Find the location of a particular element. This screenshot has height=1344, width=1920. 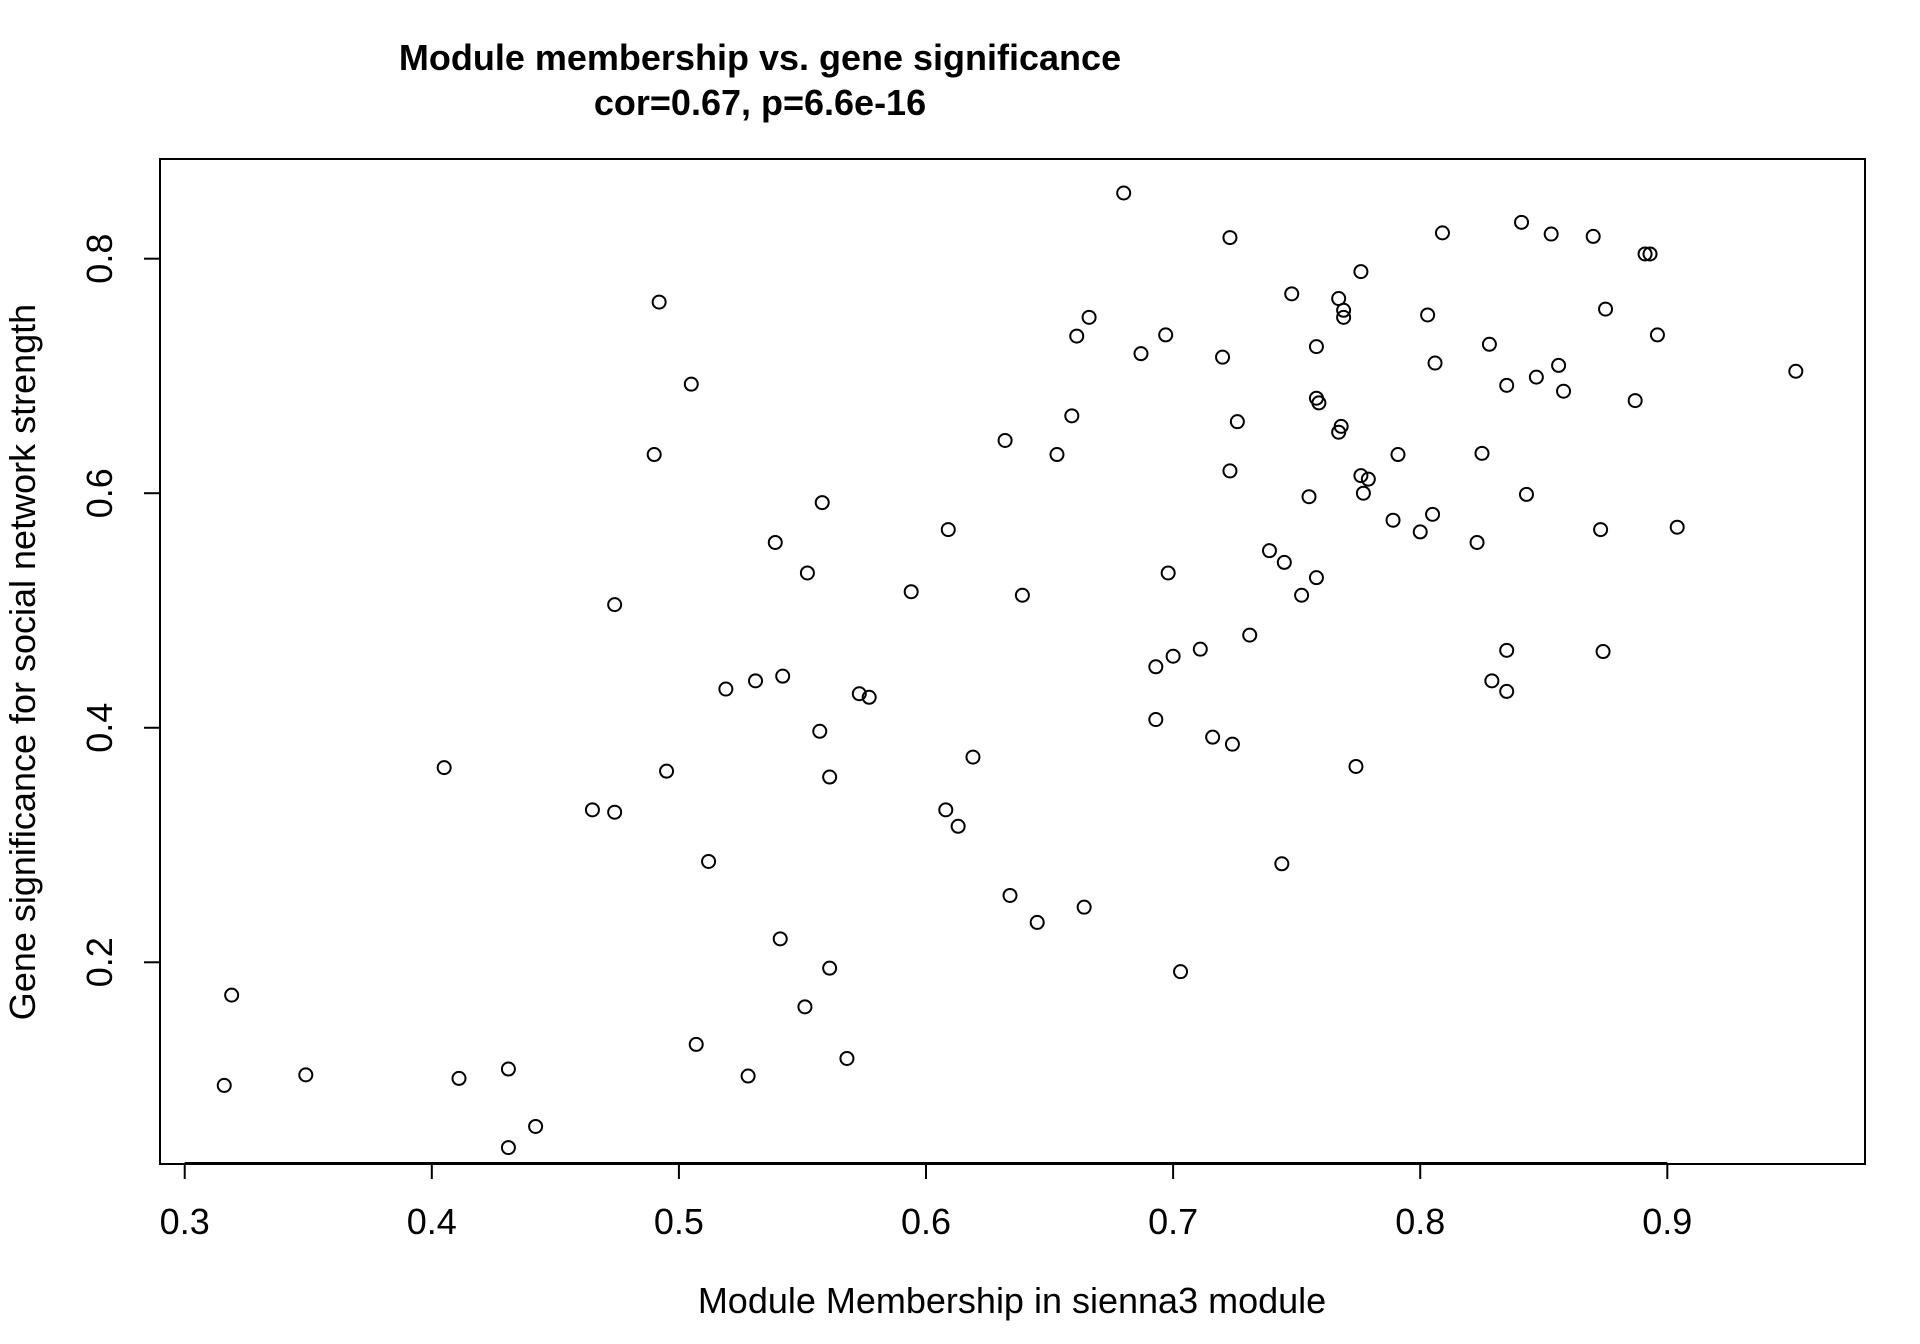

y-tick-label: 0.4 is located at coordinates (99, 728).